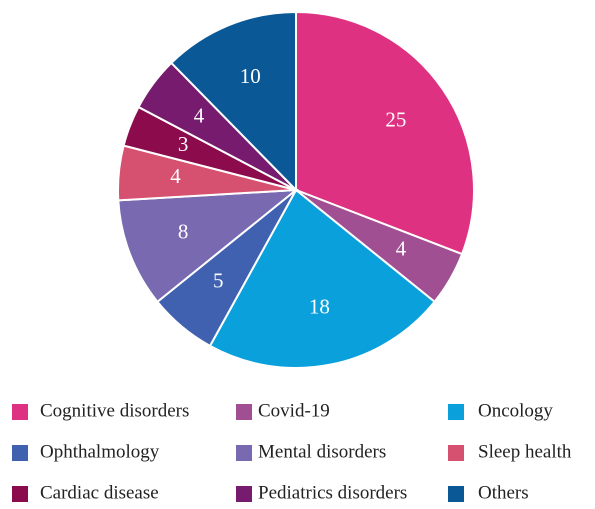  I want to click on legend-label: Oncology, so click(515, 410).